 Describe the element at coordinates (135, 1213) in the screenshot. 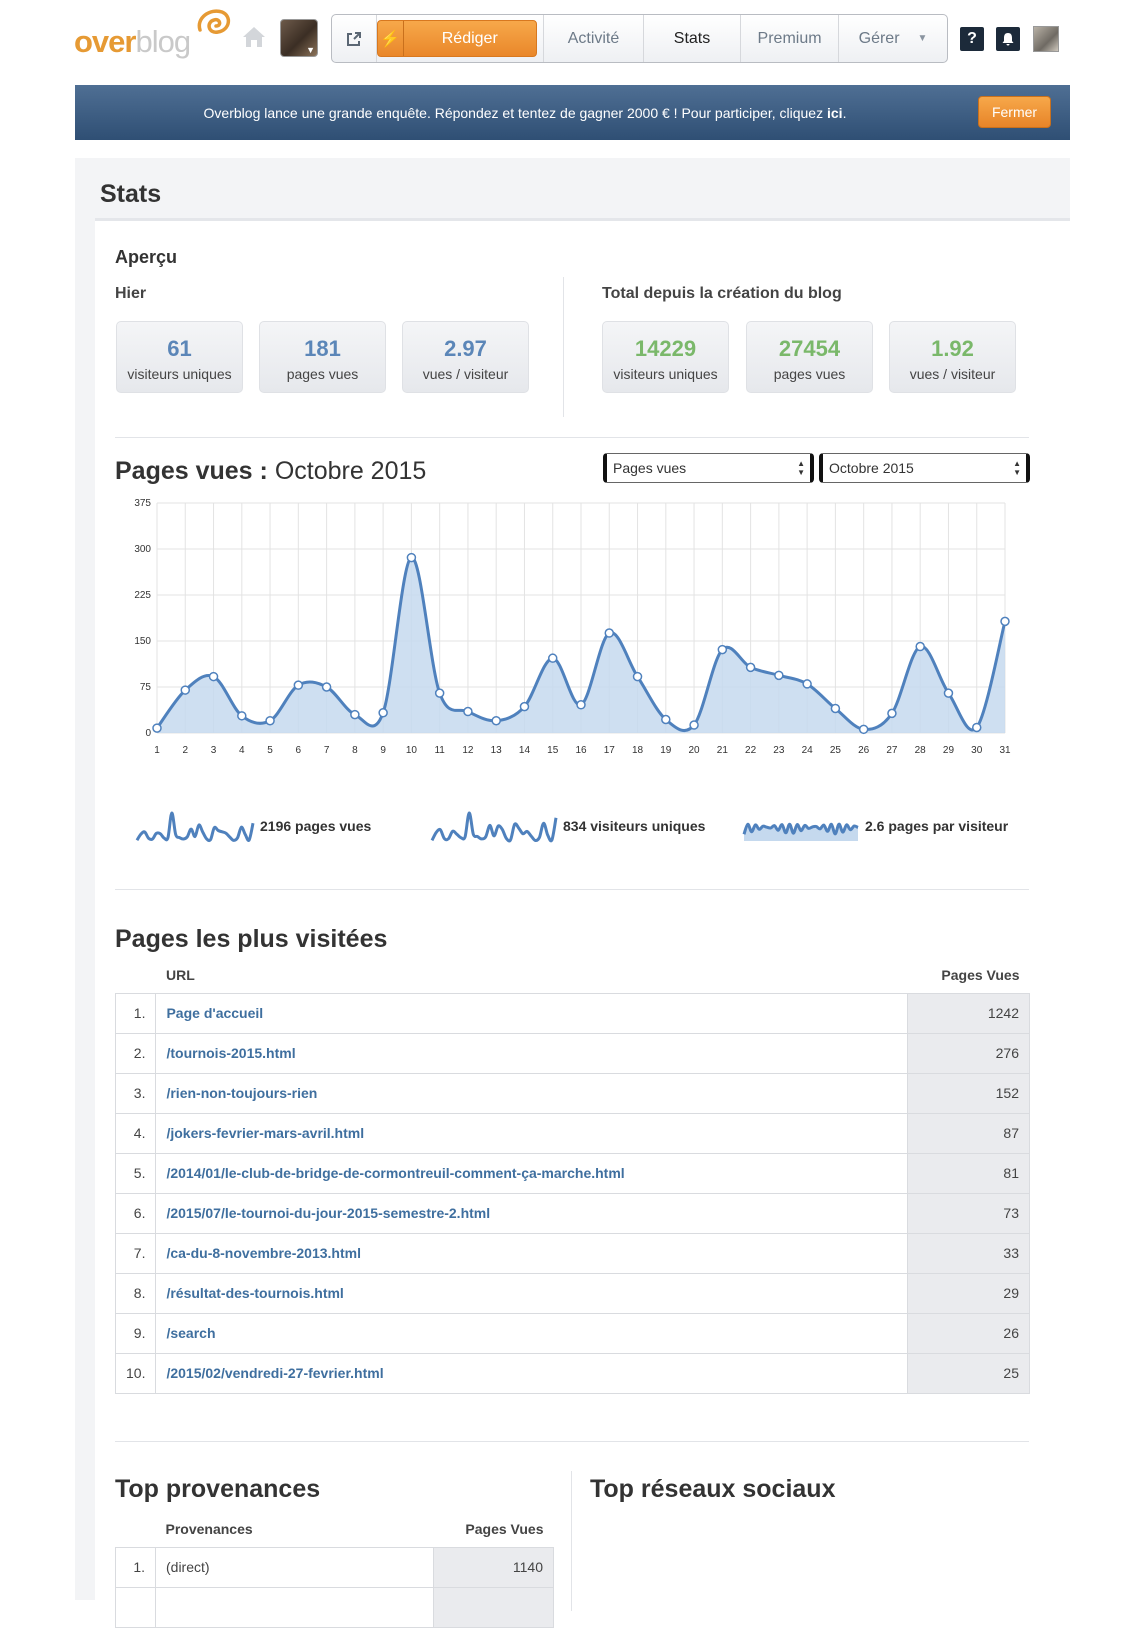

I see `row-rank: 6.` at that location.